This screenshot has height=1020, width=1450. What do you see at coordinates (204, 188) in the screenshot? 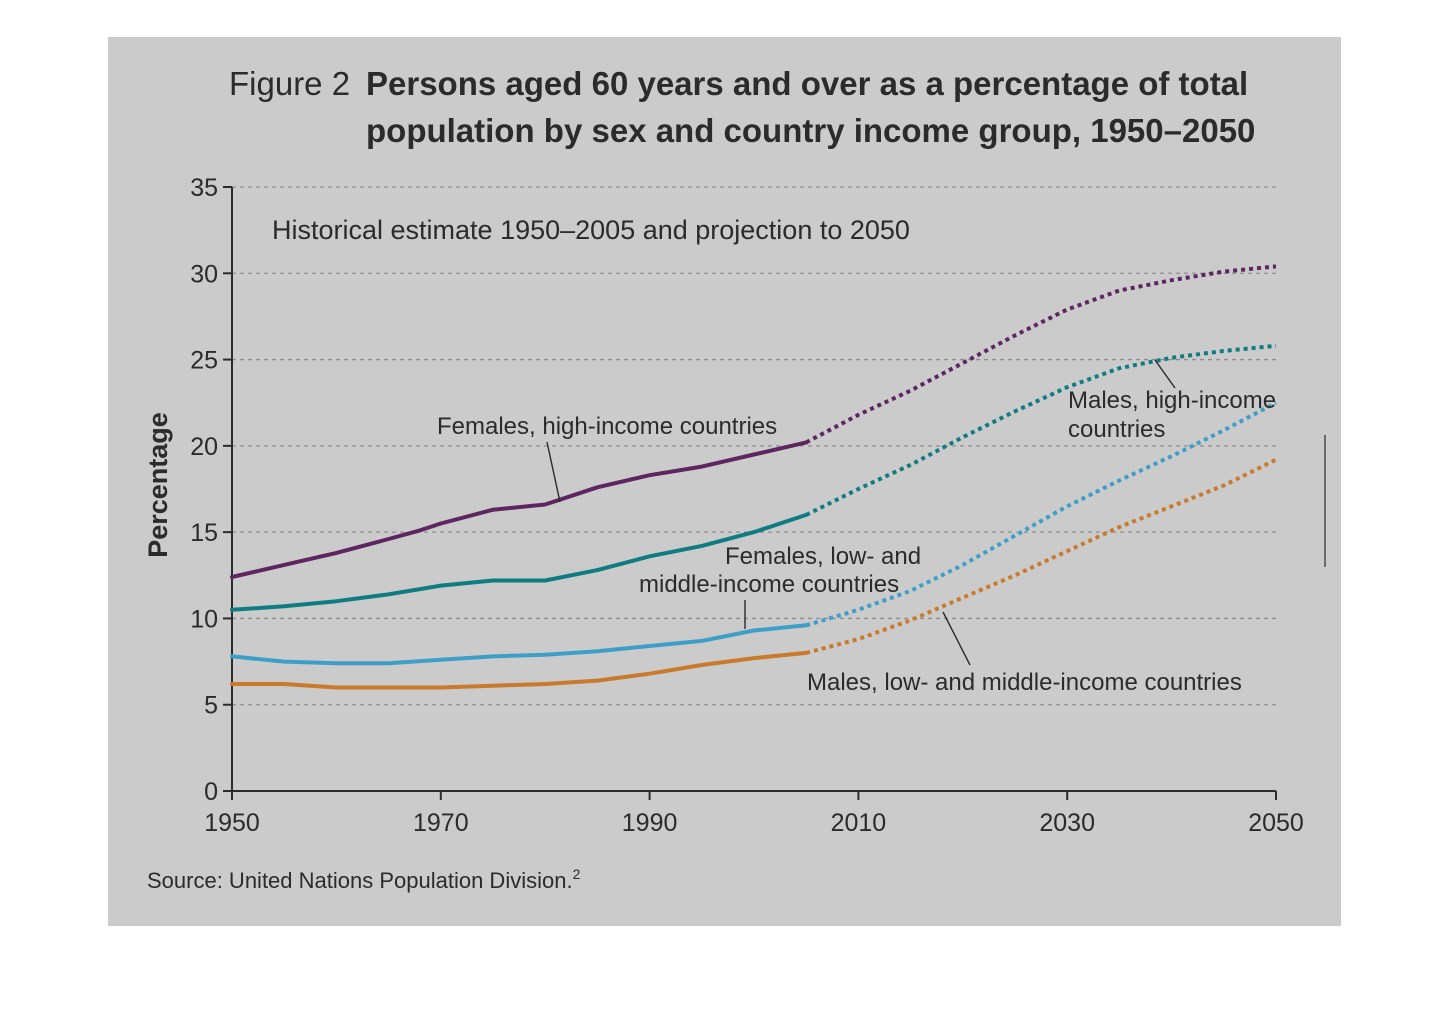
I see `y-tick-label: 35` at bounding box center [204, 188].